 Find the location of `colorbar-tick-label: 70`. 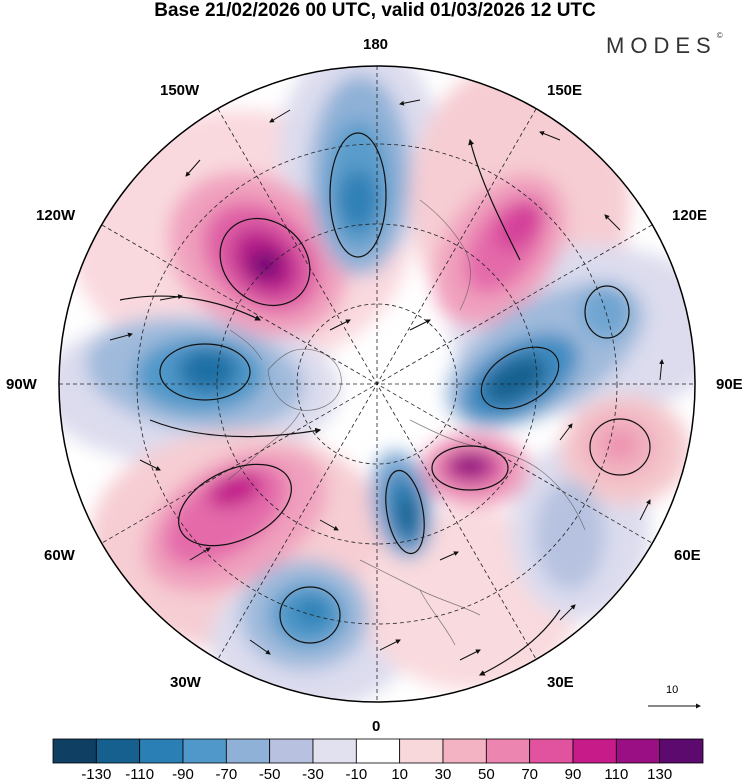

colorbar-tick-label: 70 is located at coordinates (529, 774).